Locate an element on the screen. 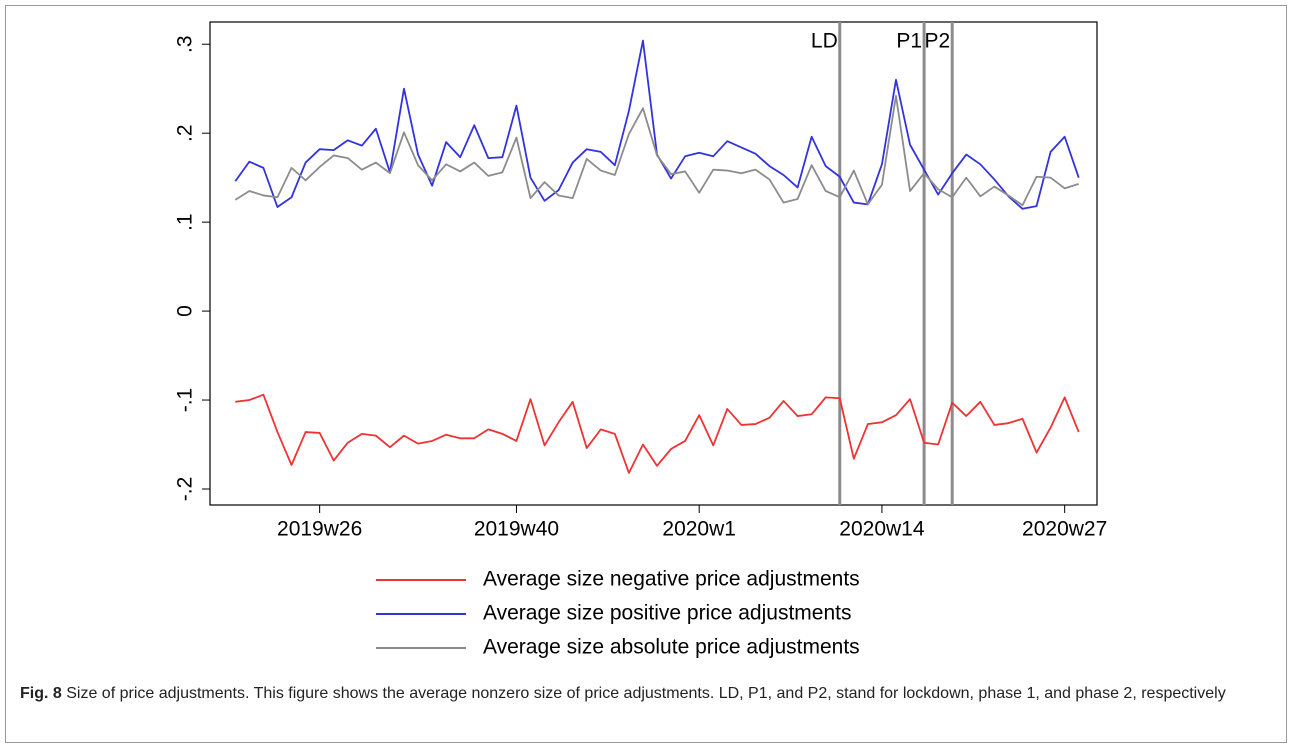 This screenshot has width=1292, height=750. y-tick-label: -.2 is located at coordinates (185, 489).